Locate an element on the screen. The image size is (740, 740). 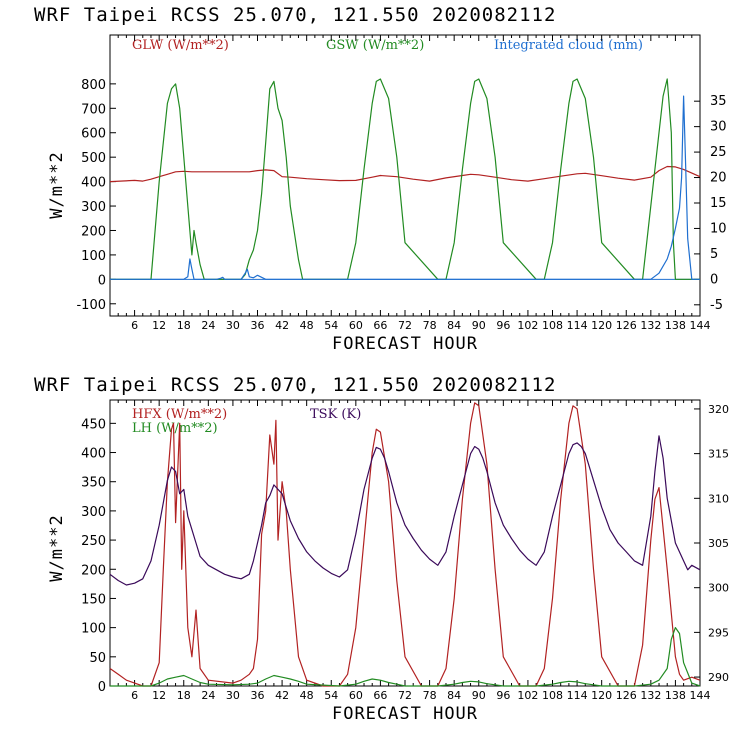
y-tick-label: 500 is located at coordinates (93, 158).